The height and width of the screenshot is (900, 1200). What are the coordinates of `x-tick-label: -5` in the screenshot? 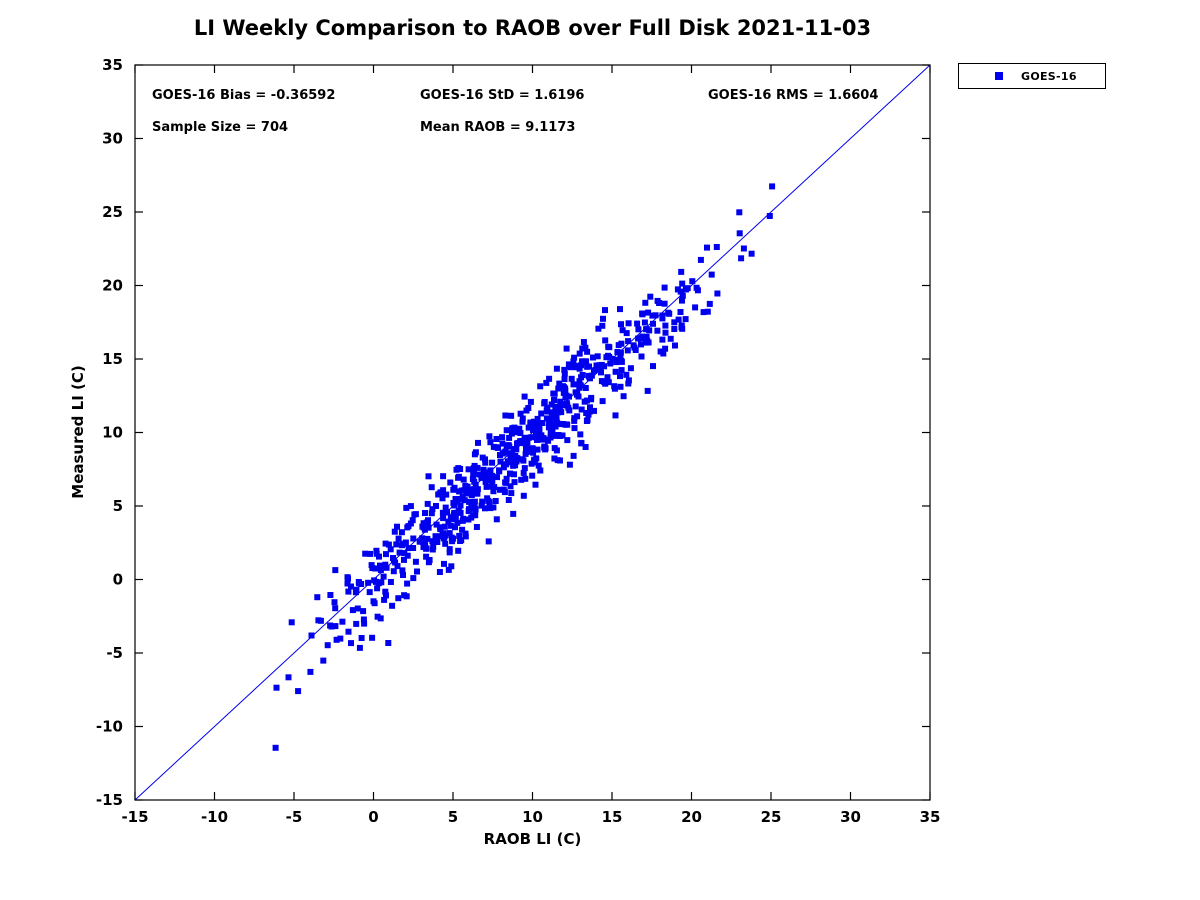 It's located at (294, 817).